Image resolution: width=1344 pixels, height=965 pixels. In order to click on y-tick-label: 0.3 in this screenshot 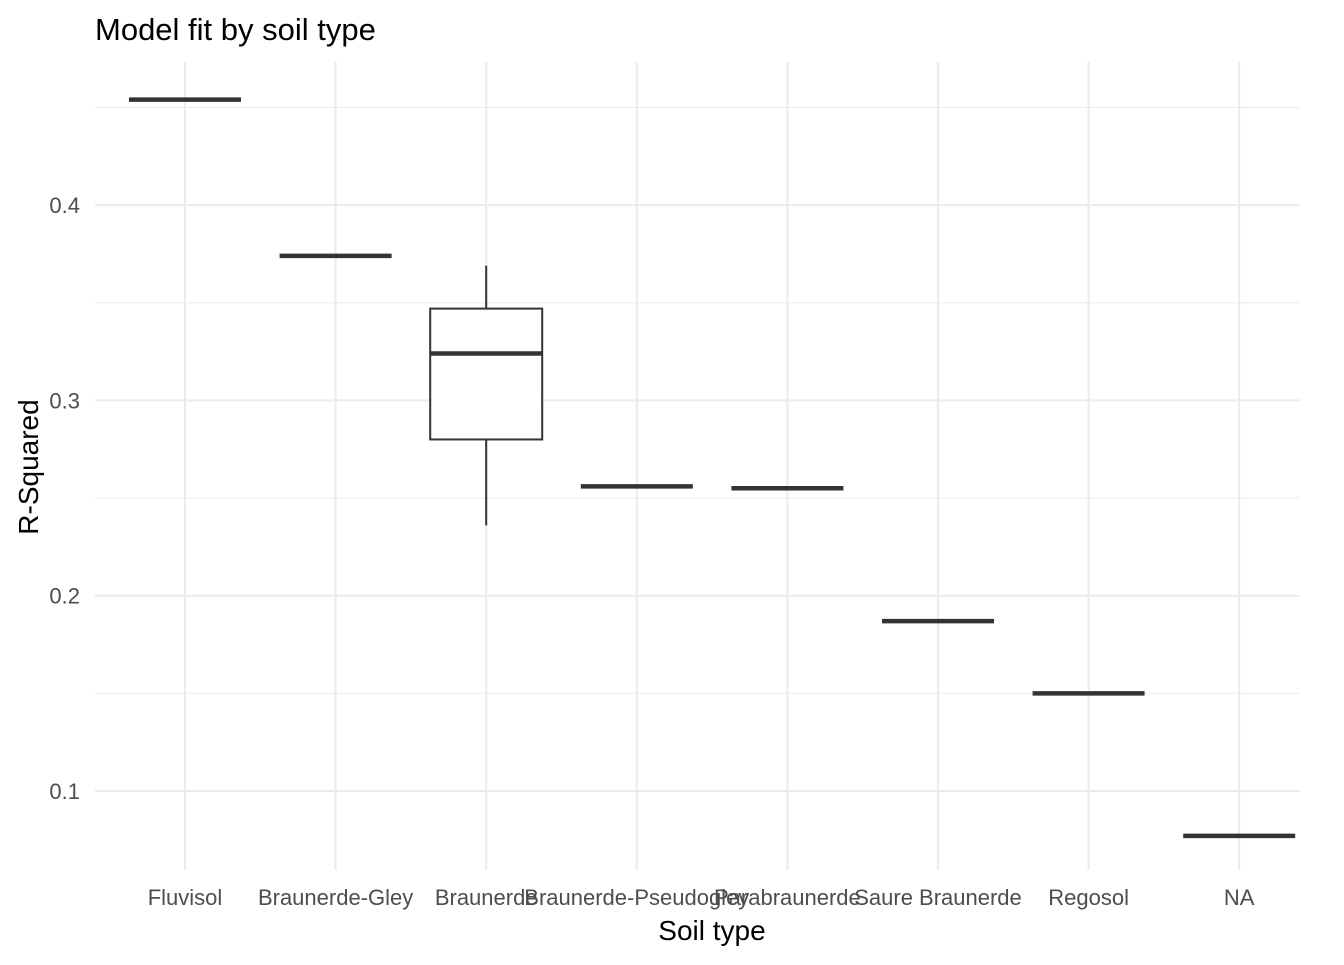, I will do `click(64, 400)`.